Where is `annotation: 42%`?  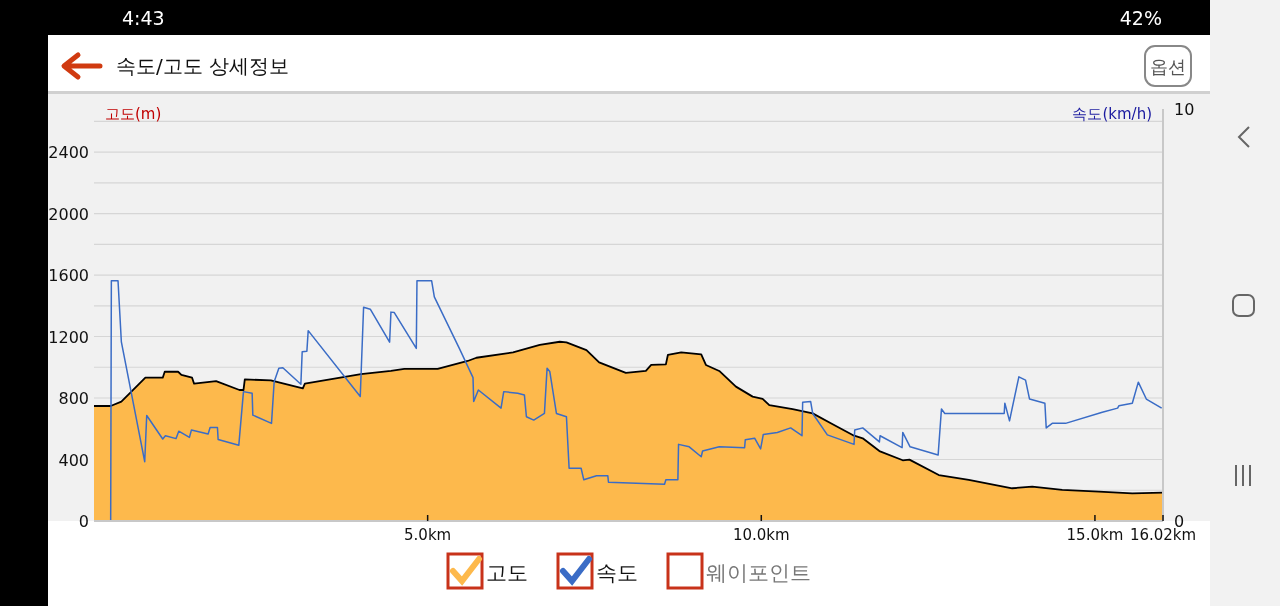
annotation: 42% is located at coordinates (1140, 18).